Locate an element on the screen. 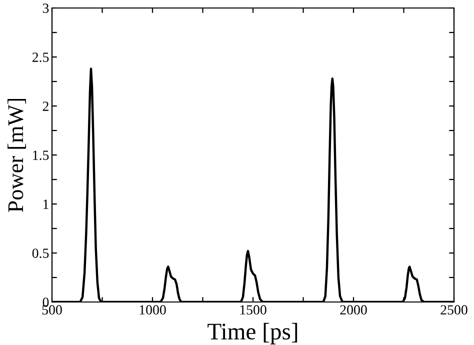 Image resolution: width=474 pixels, height=345 pixels. x-tick-label: 2500 is located at coordinates (454, 310).